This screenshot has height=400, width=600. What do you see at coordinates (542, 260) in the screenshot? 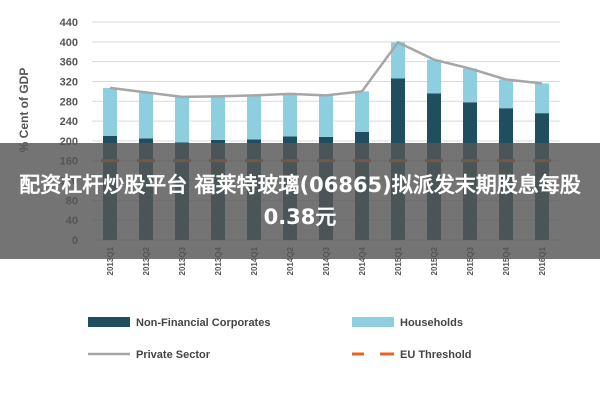
I see `x-tick-label: 2016Q1` at bounding box center [542, 260].